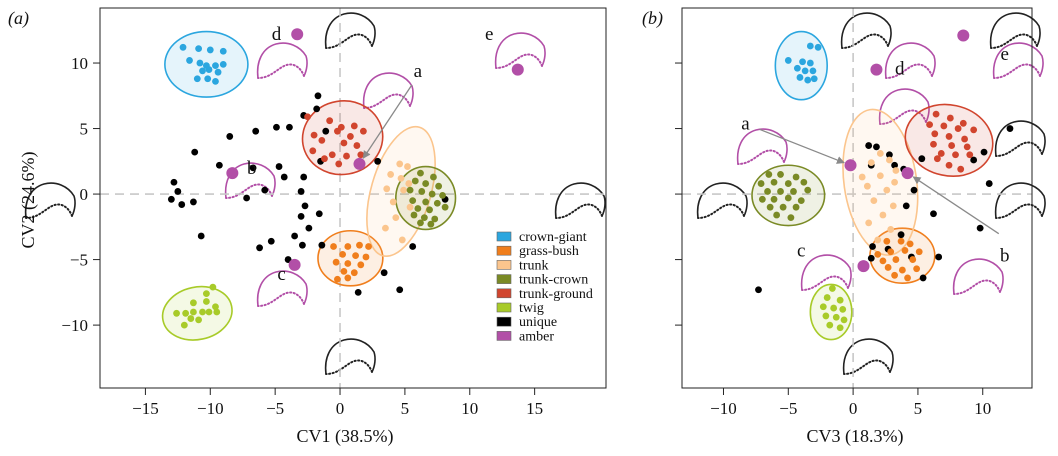  What do you see at coordinates (553, 237) in the screenshot?
I see `legend-label-crown-giant: crown-giant` at bounding box center [553, 237].